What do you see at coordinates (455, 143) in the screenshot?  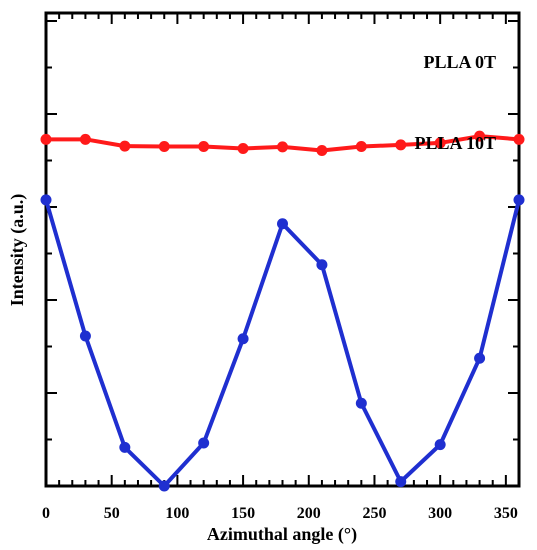 I see `series-label-plla-10t: PLLA 10T` at bounding box center [455, 143].